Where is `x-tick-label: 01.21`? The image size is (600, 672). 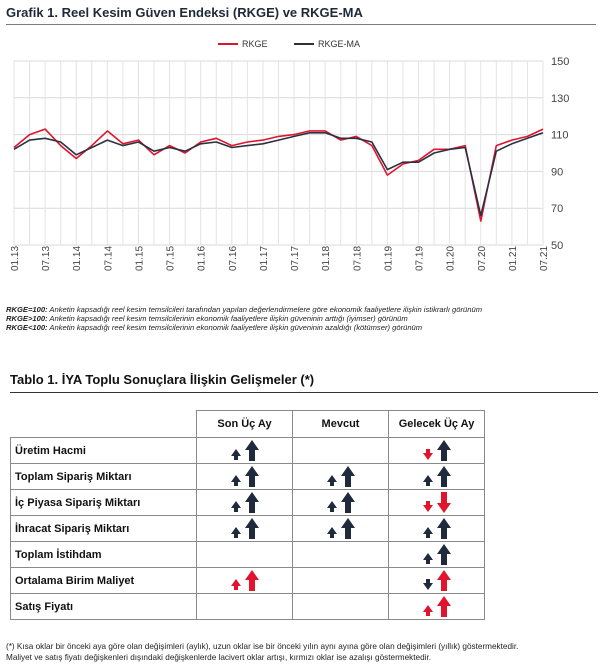 x-tick-label: 01.21 is located at coordinates (513, 258).